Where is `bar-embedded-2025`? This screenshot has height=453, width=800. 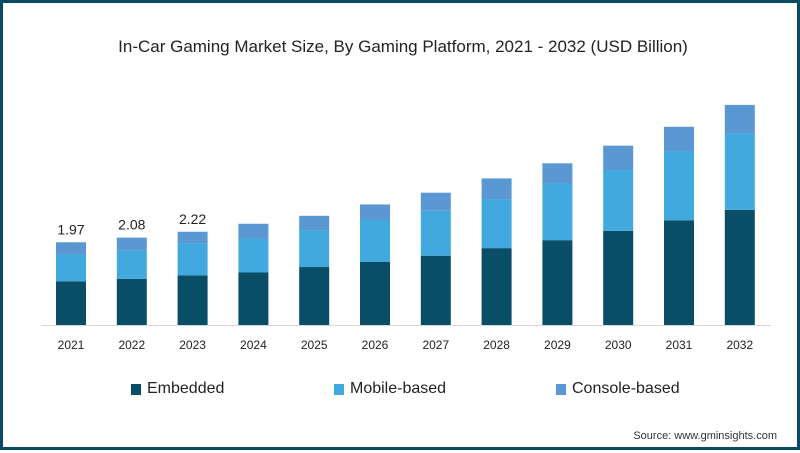
bar-embedded-2025 is located at coordinates (314, 296).